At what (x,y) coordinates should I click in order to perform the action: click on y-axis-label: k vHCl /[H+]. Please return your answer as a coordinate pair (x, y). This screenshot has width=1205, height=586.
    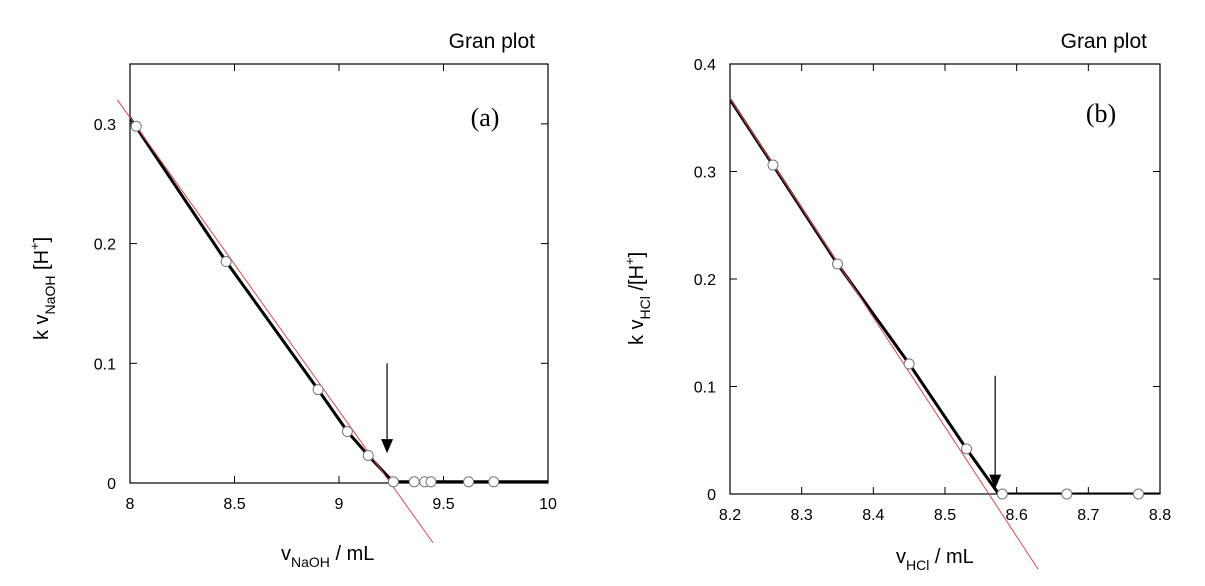
    Looking at the image, I should click on (637, 298).